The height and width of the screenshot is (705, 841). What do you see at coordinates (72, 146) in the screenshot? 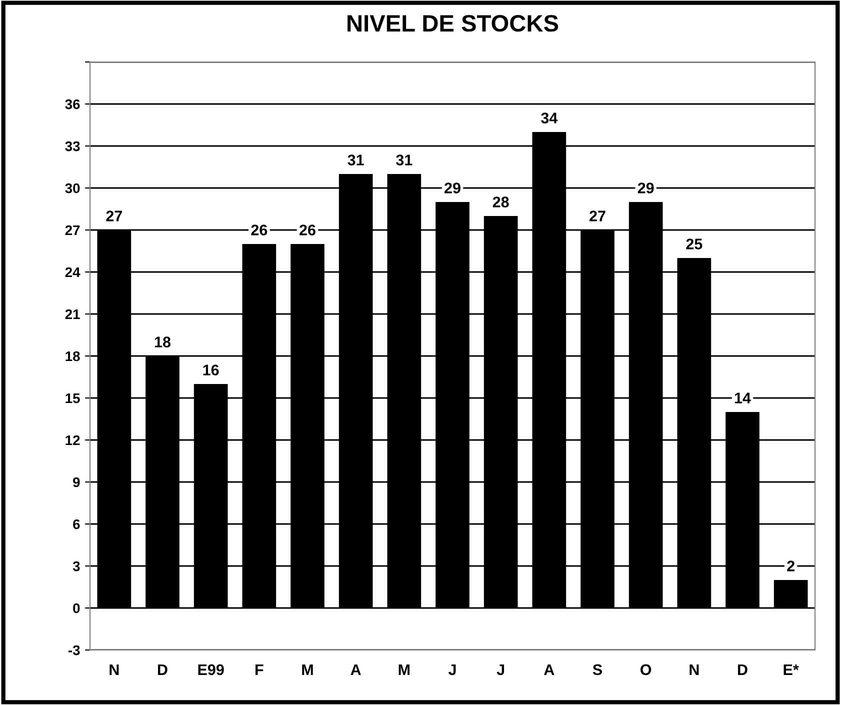
I see `y-tick-label: 33` at bounding box center [72, 146].